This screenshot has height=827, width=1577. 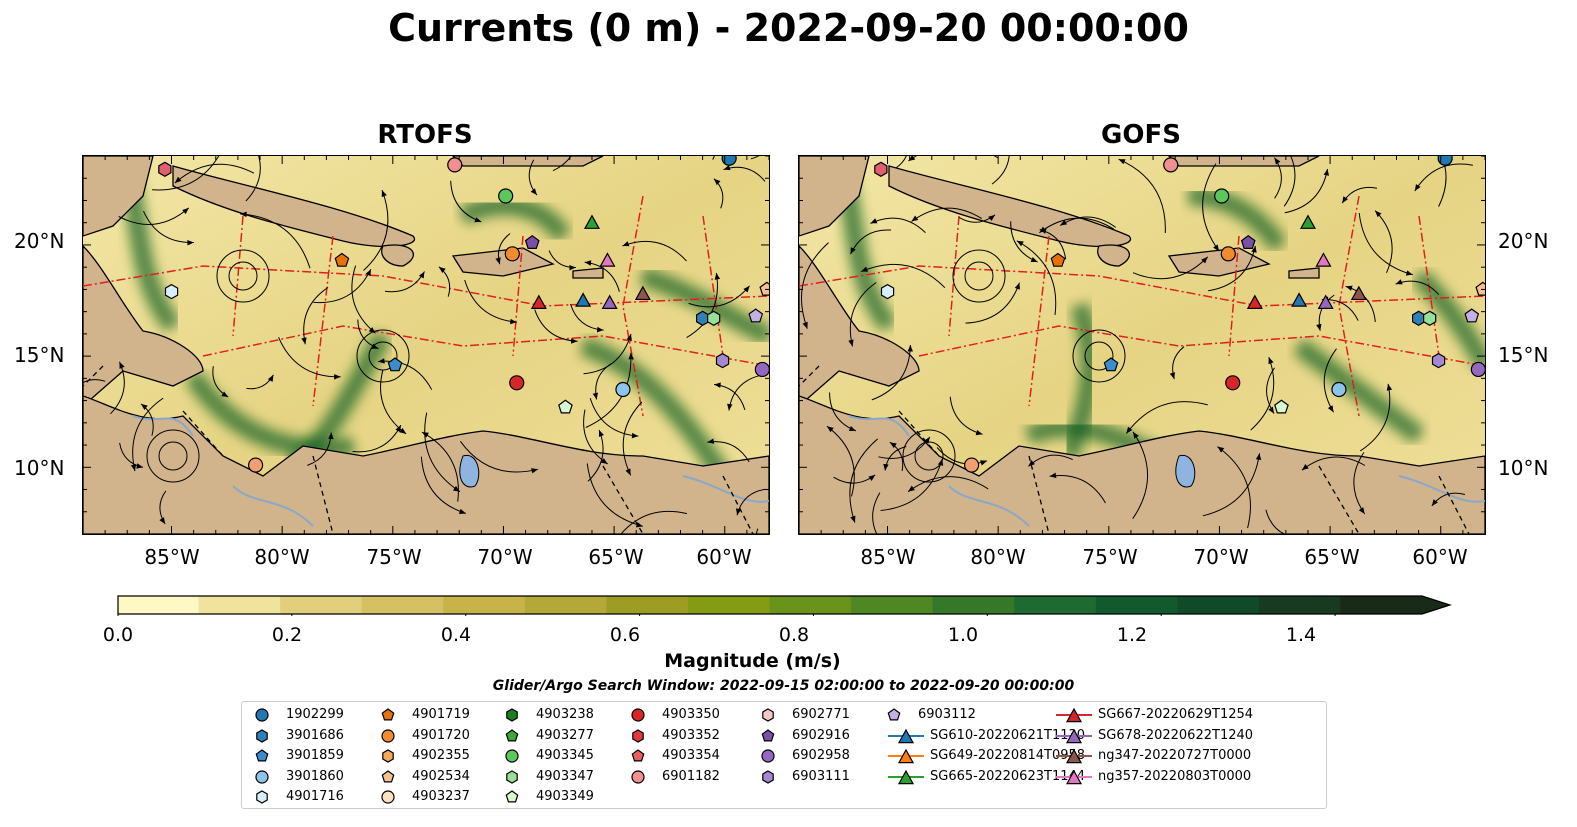 I want to click on triangle-line-marker-icon, so click(x=1074, y=776).